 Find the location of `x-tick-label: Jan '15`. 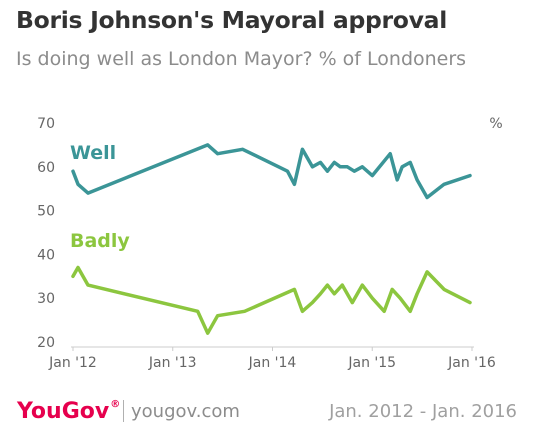

x-tick-label: Jan '15 is located at coordinates (371, 363).